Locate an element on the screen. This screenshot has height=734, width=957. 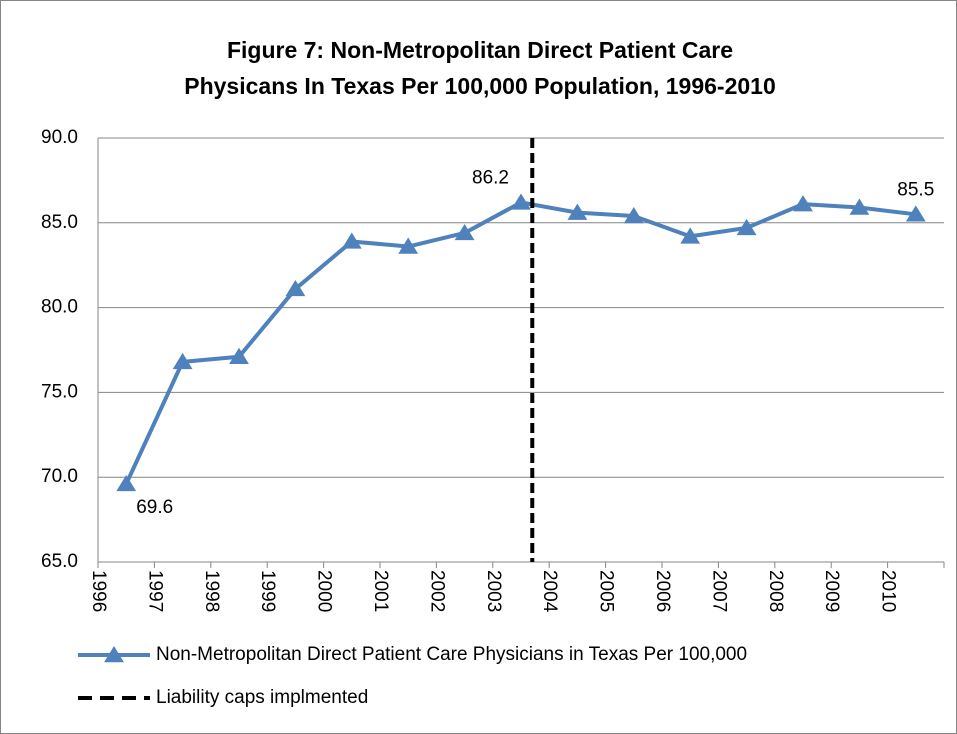
data-label: 69.6 is located at coordinates (154, 507).